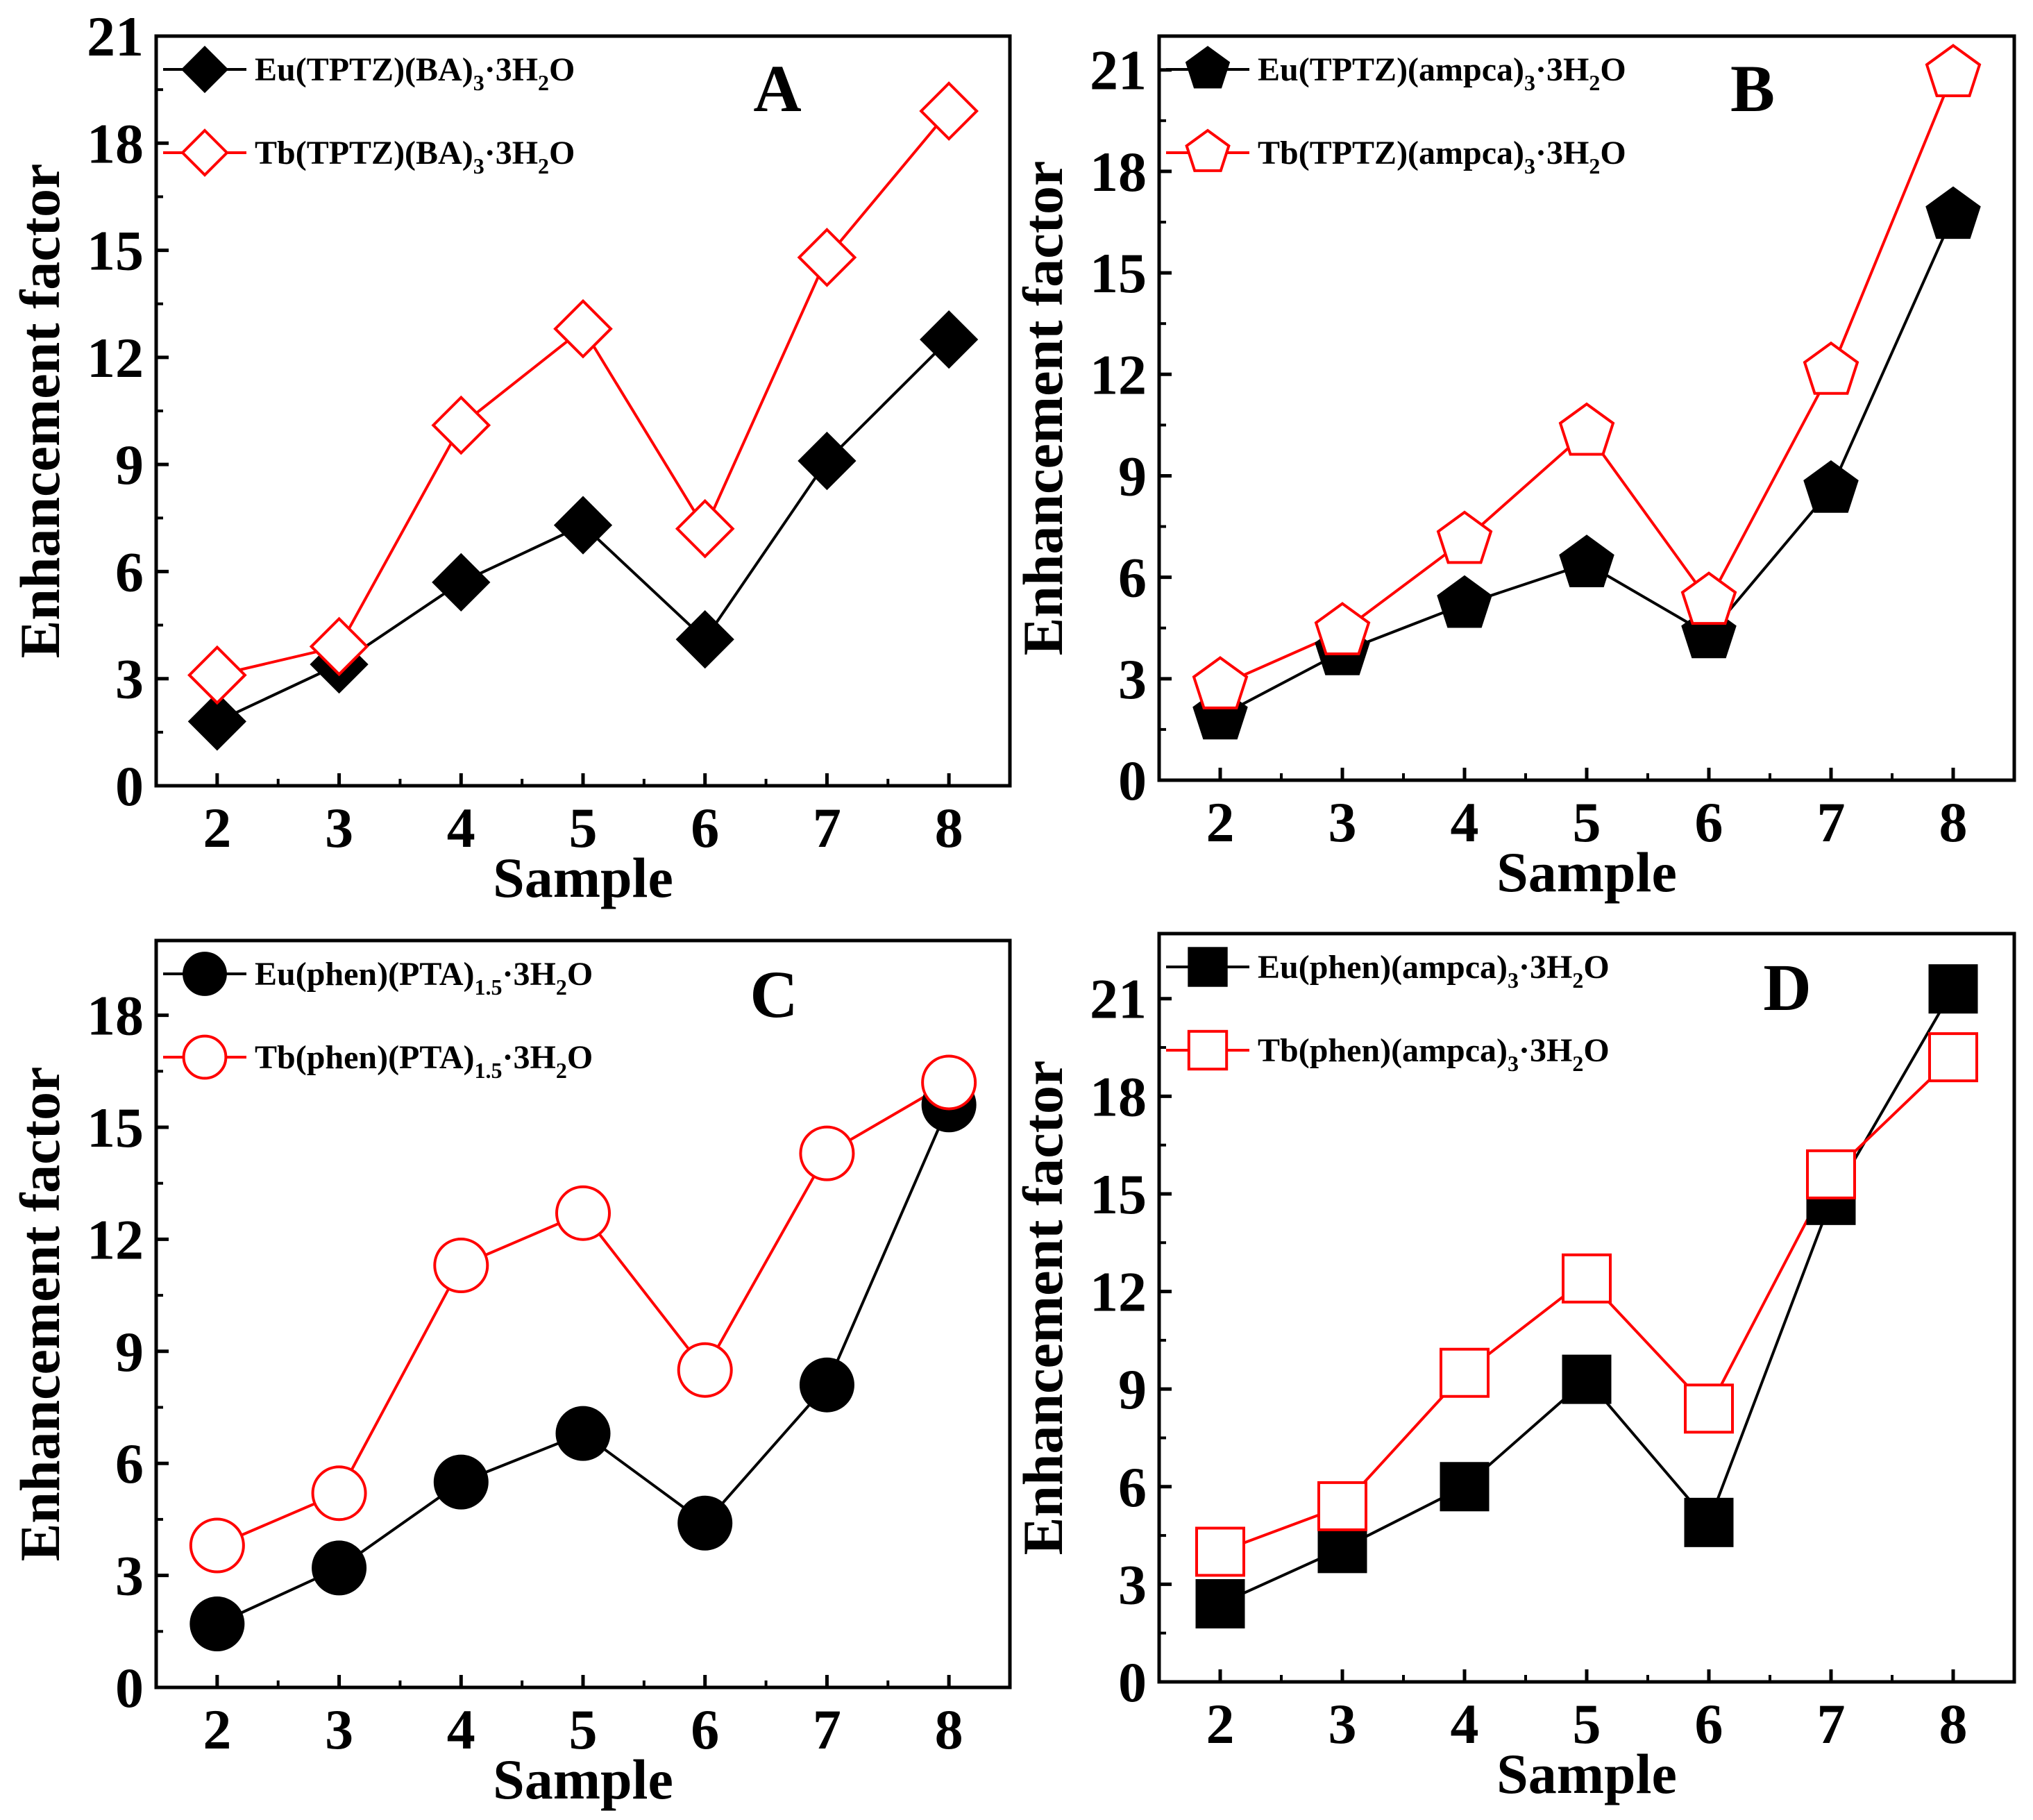 The image size is (2033, 1820). Describe the element at coordinates (777, 88) in the screenshot. I see `panel-letter: A` at that location.